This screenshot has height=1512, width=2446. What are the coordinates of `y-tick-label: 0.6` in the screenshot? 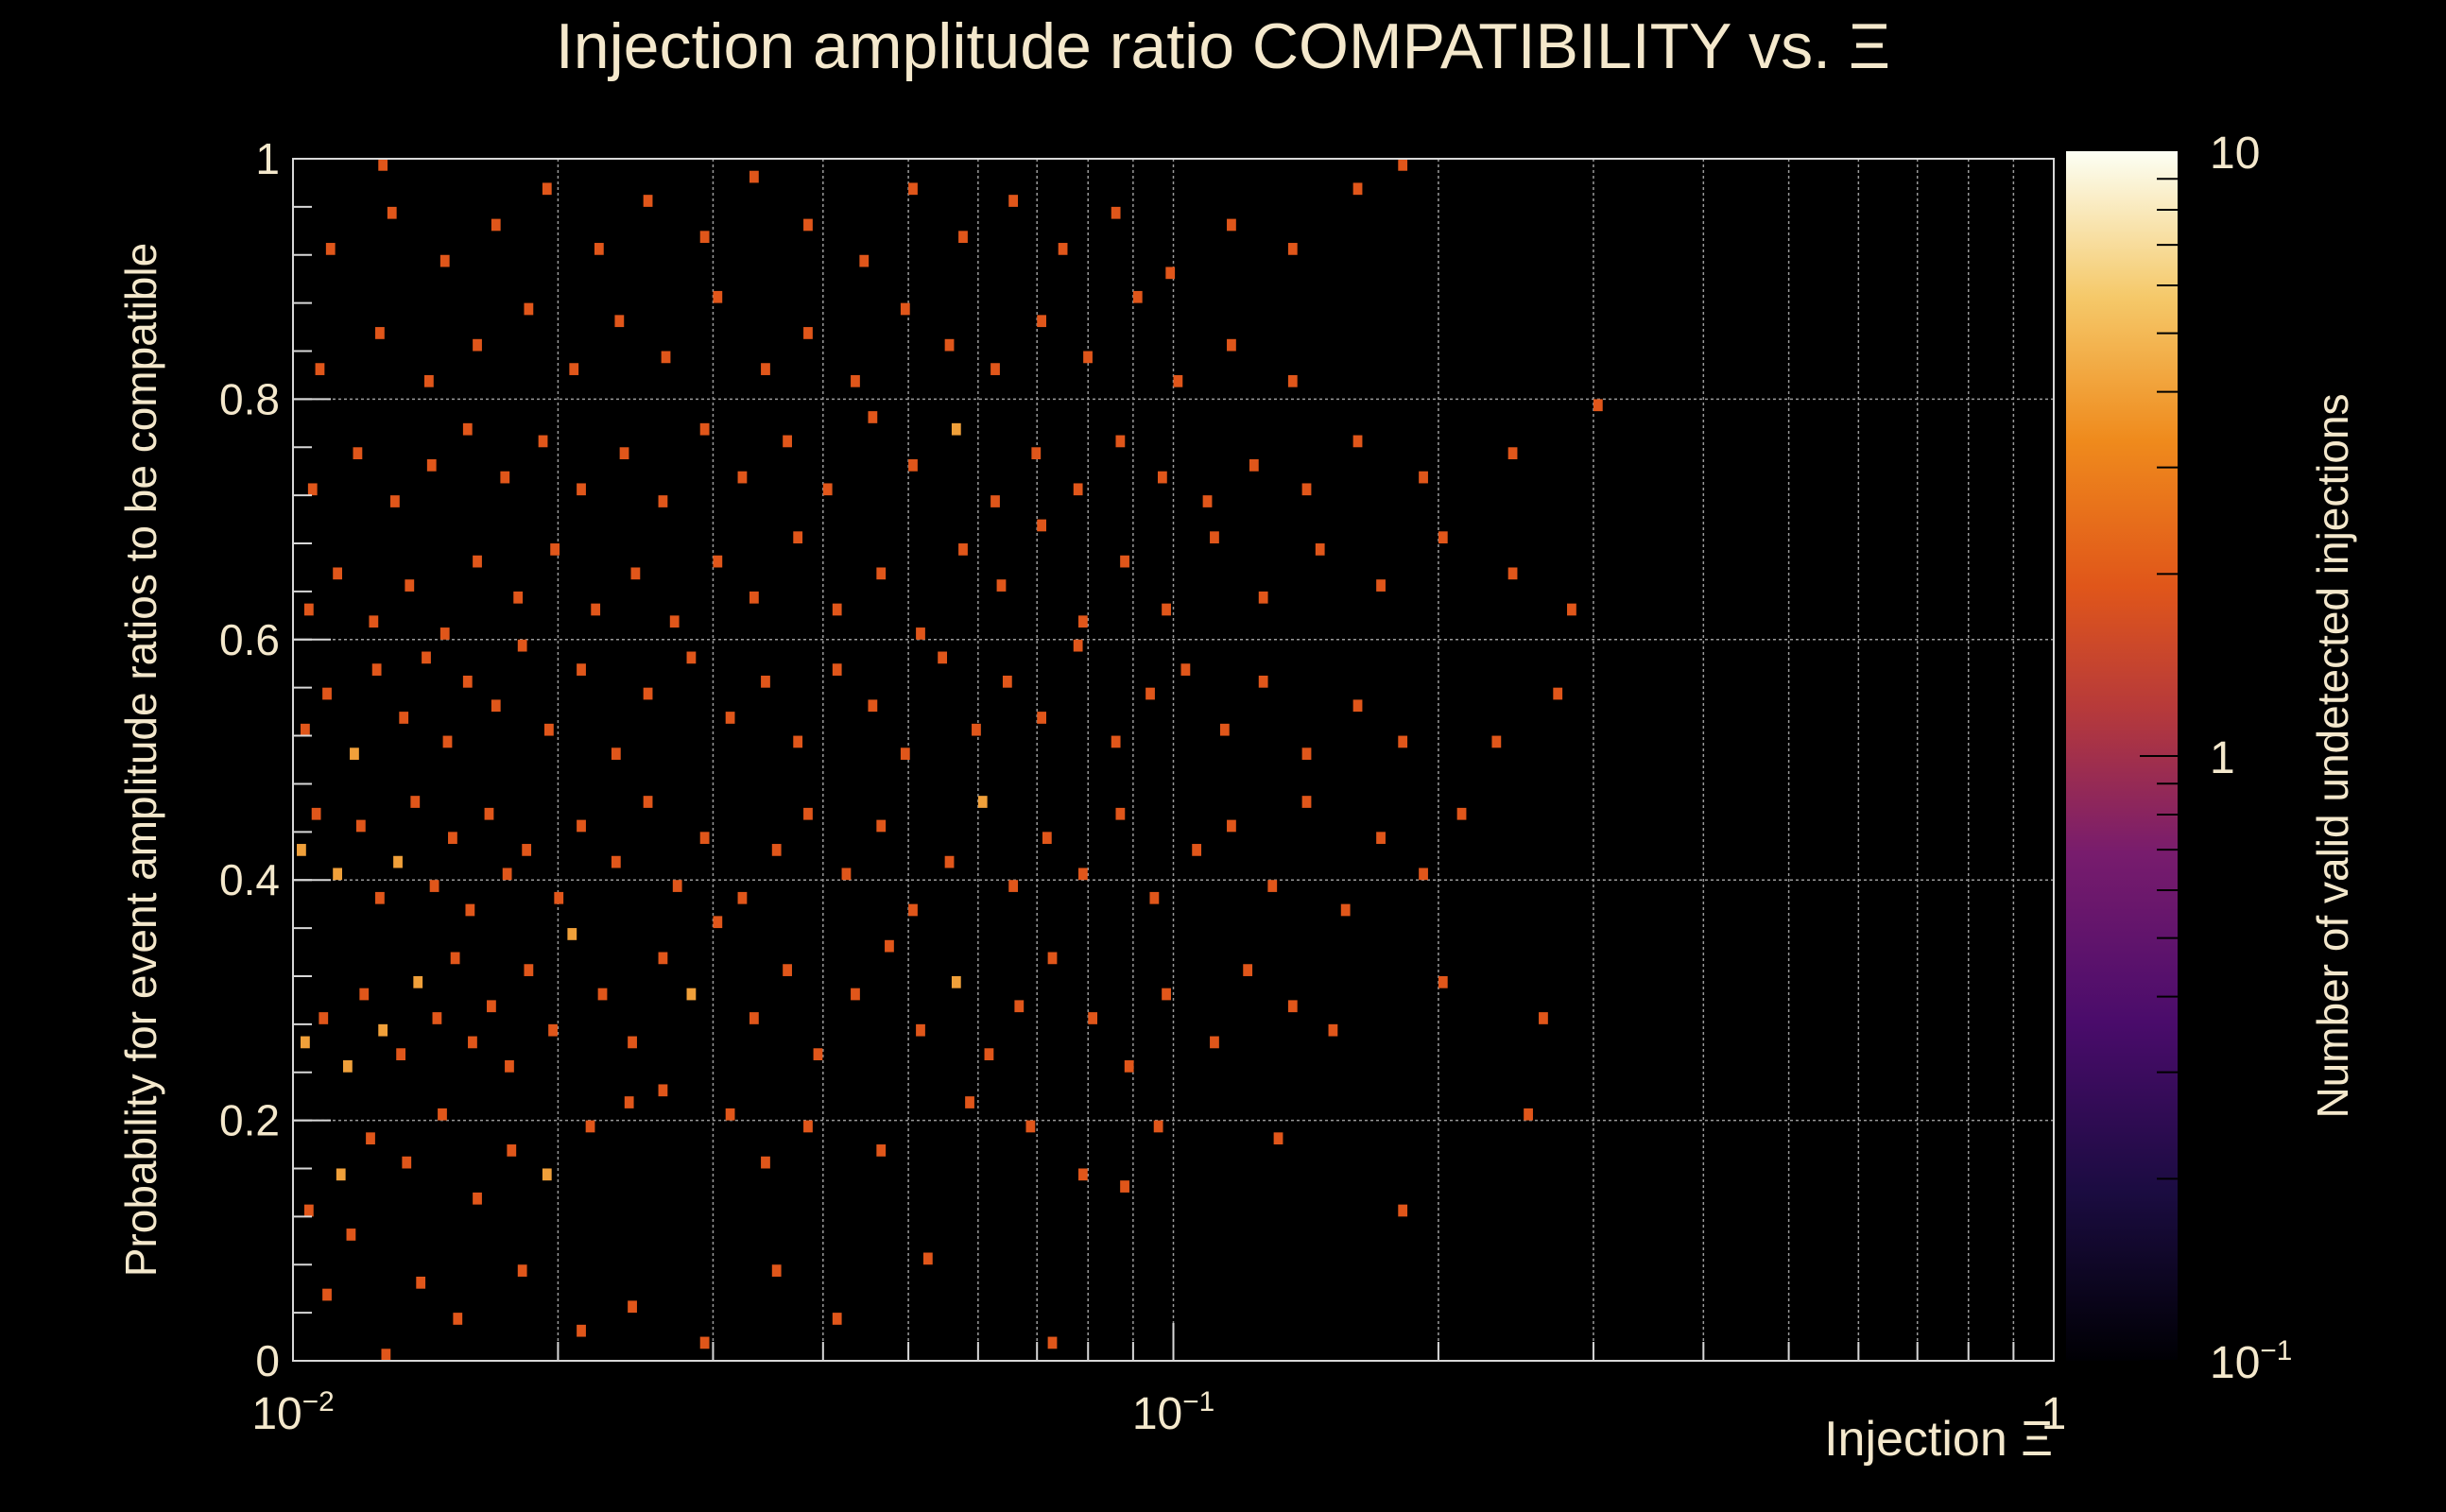 It's located at (249, 639).